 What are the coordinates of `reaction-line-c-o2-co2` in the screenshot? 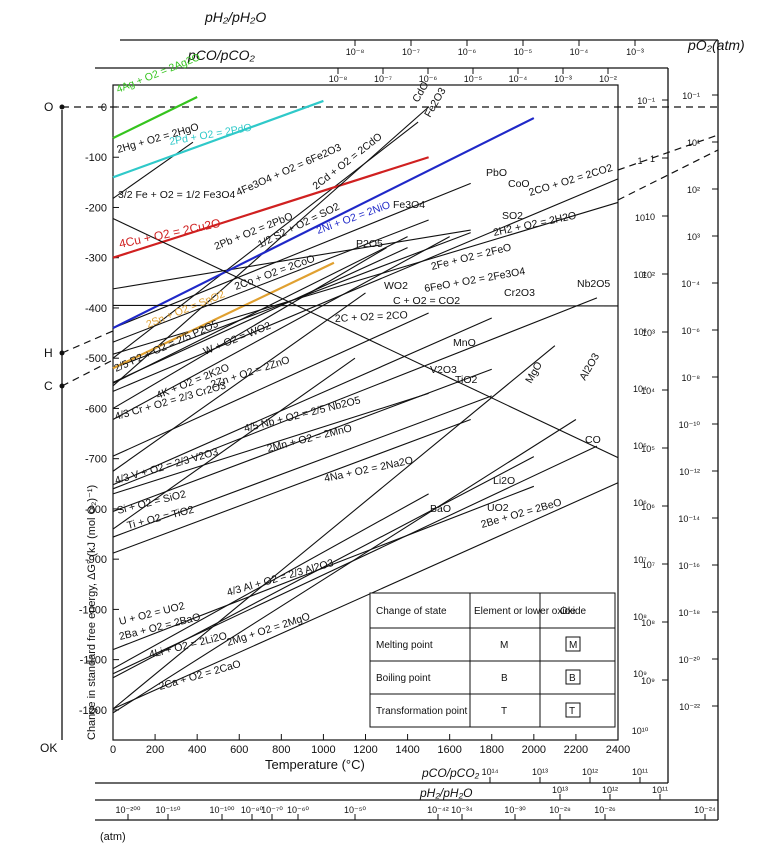 It's located at (365, 305).